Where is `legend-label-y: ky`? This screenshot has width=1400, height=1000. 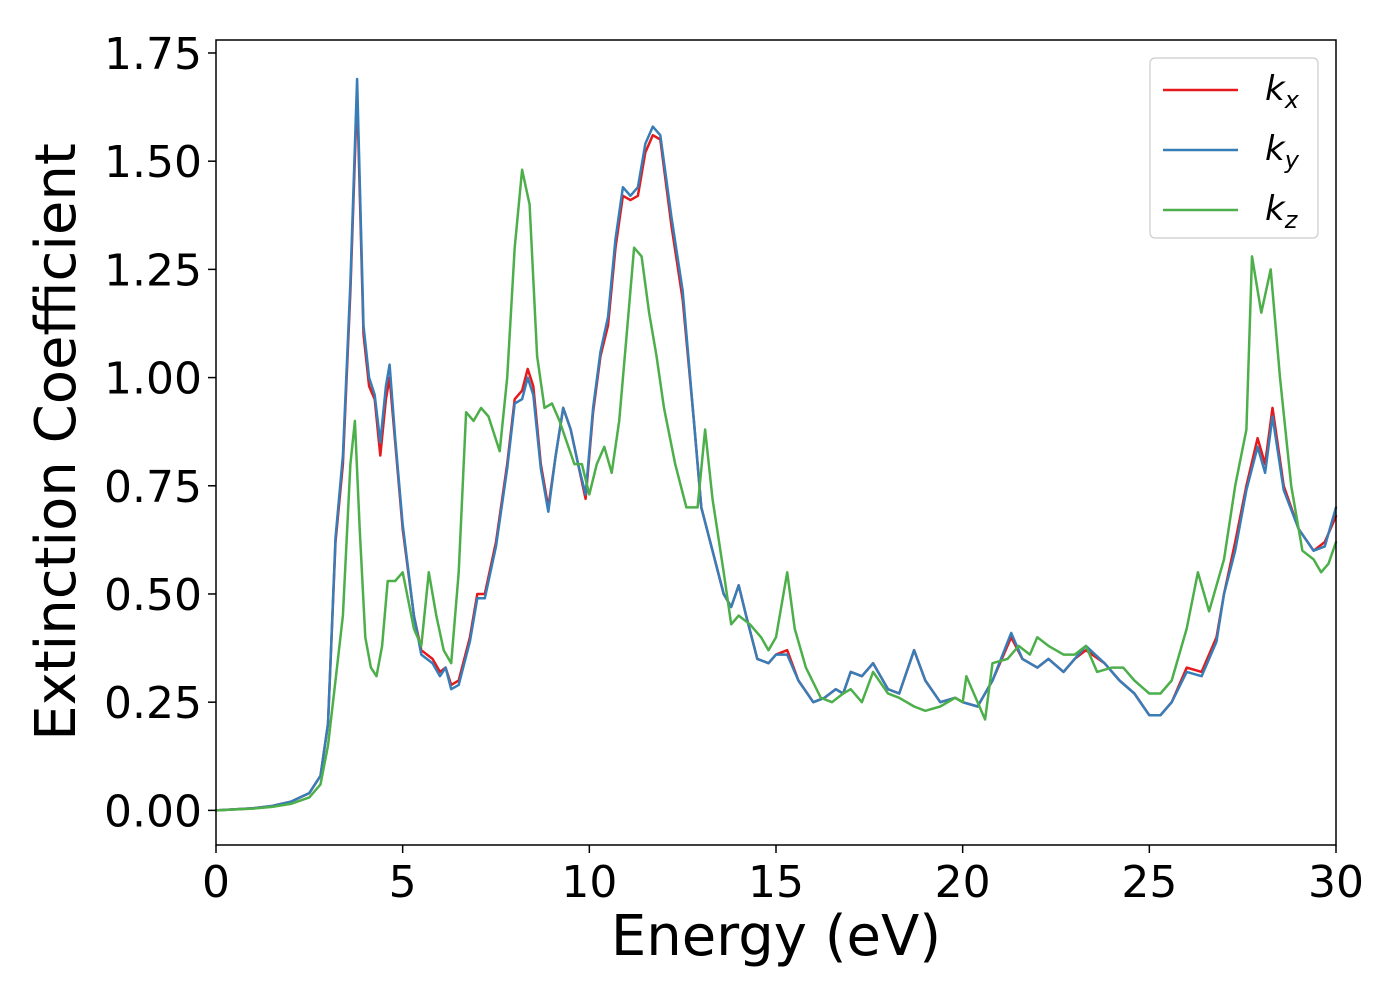 legend-label-y: ky is located at coordinates (1282, 151).